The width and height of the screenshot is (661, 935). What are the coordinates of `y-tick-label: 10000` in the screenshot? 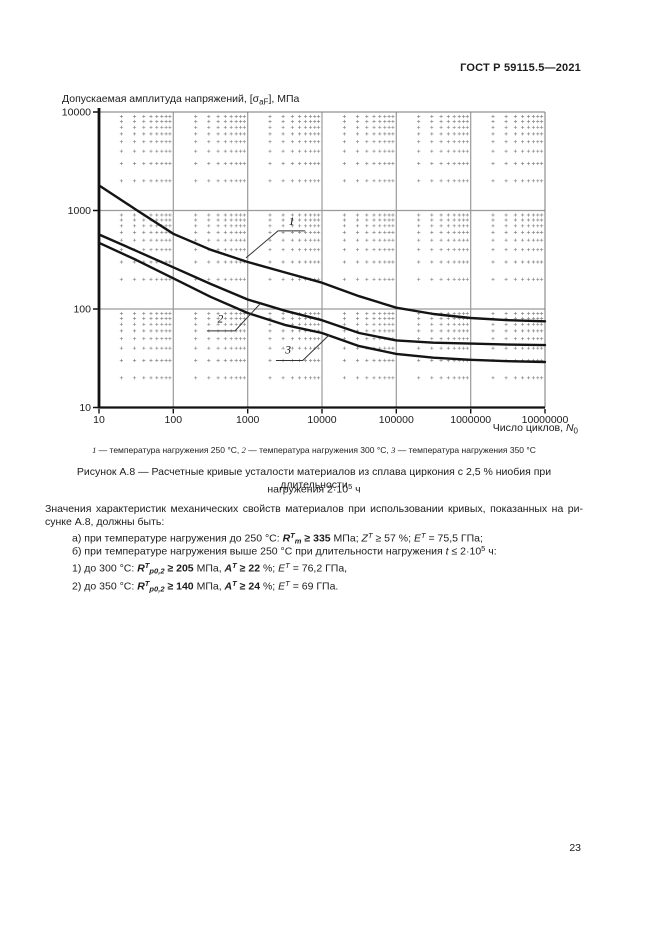 It's located at (76, 113).